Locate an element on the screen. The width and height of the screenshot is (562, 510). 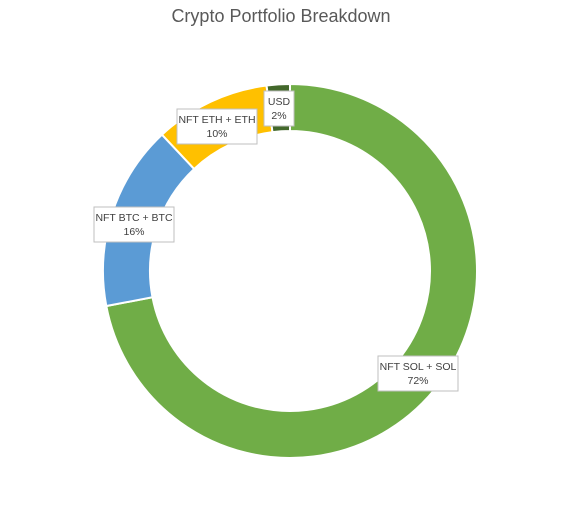
data-label-percent: 2% is located at coordinates (278, 116).